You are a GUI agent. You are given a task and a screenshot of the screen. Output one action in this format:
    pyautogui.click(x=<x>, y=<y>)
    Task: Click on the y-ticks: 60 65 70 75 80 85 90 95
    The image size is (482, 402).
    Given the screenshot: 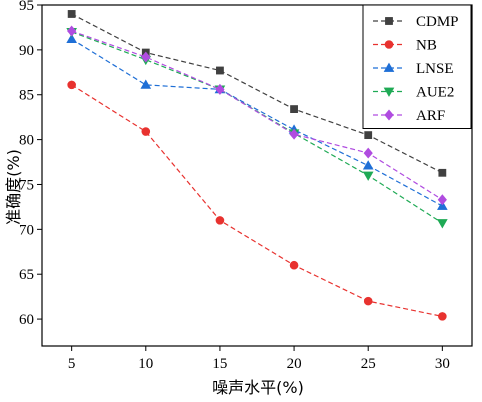 What is the action you would take?
    pyautogui.click(x=30, y=164)
    